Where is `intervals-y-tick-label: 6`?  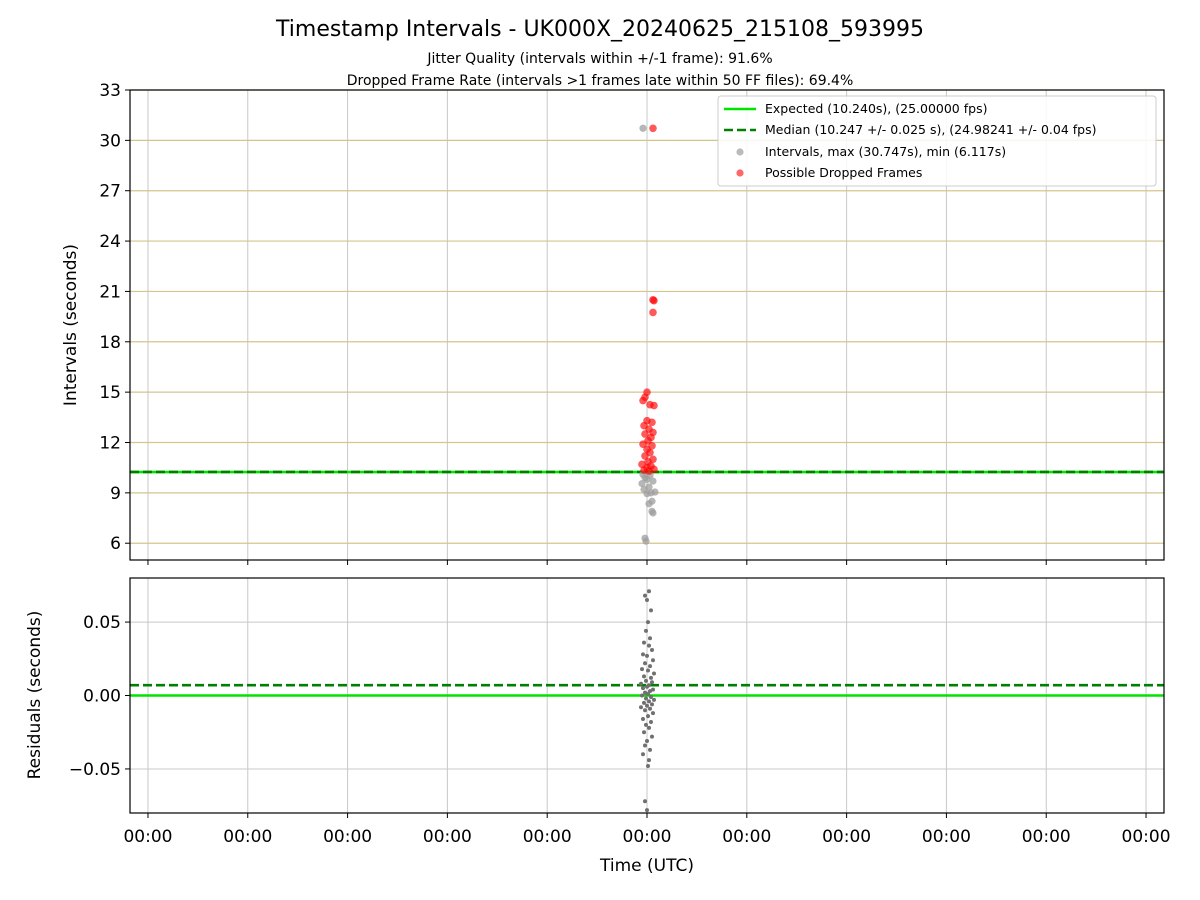 intervals-y-tick-label: 6 is located at coordinates (115, 544).